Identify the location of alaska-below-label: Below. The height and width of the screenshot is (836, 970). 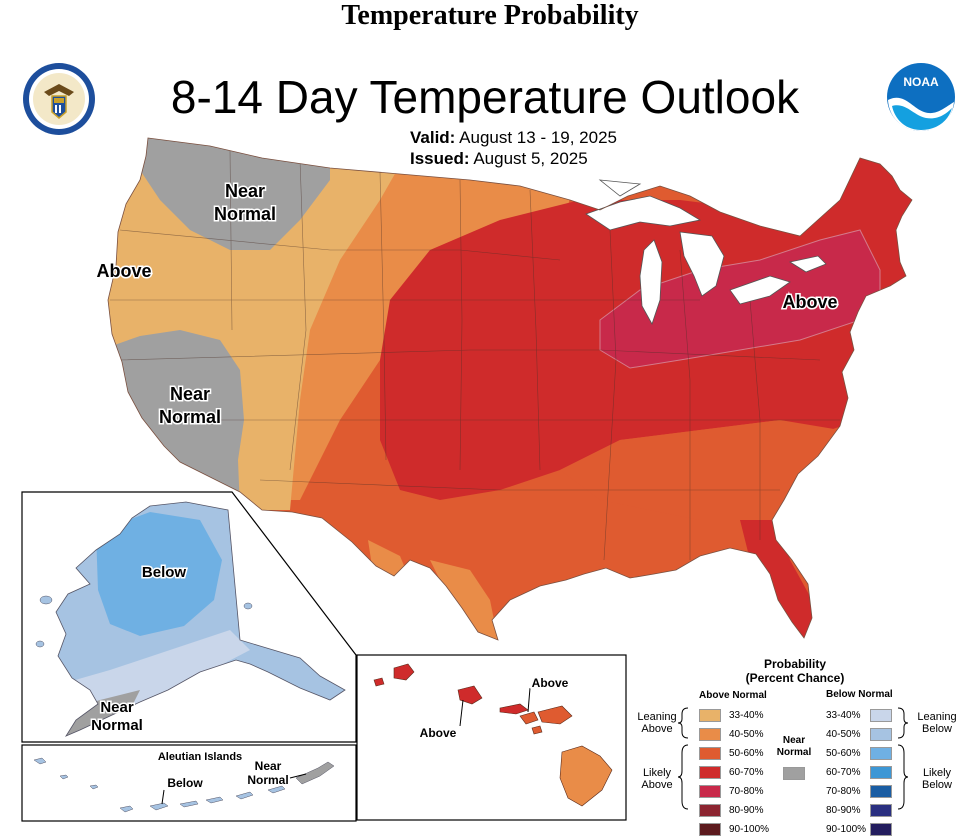
(164, 572).